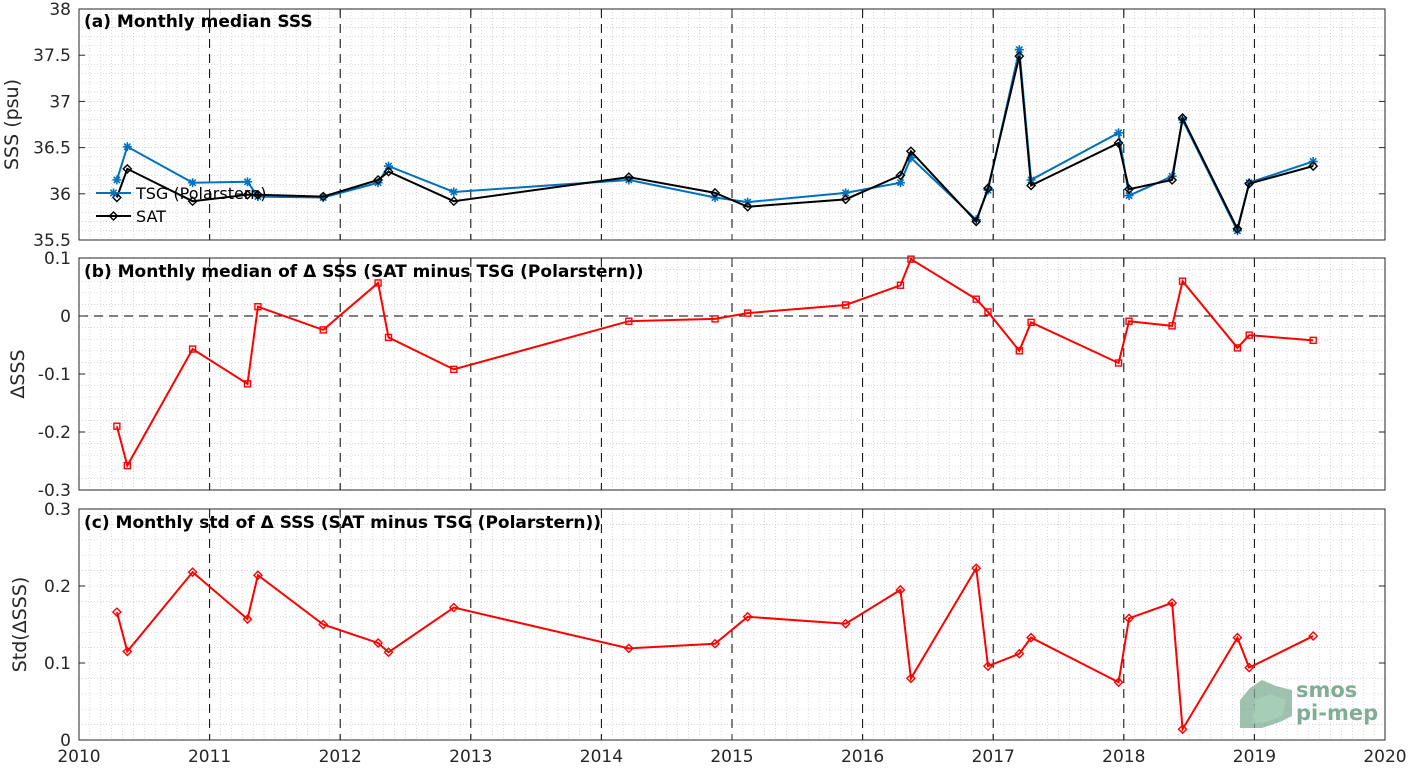  I want to click on y-axis-label: SSS (psu), so click(12, 124).